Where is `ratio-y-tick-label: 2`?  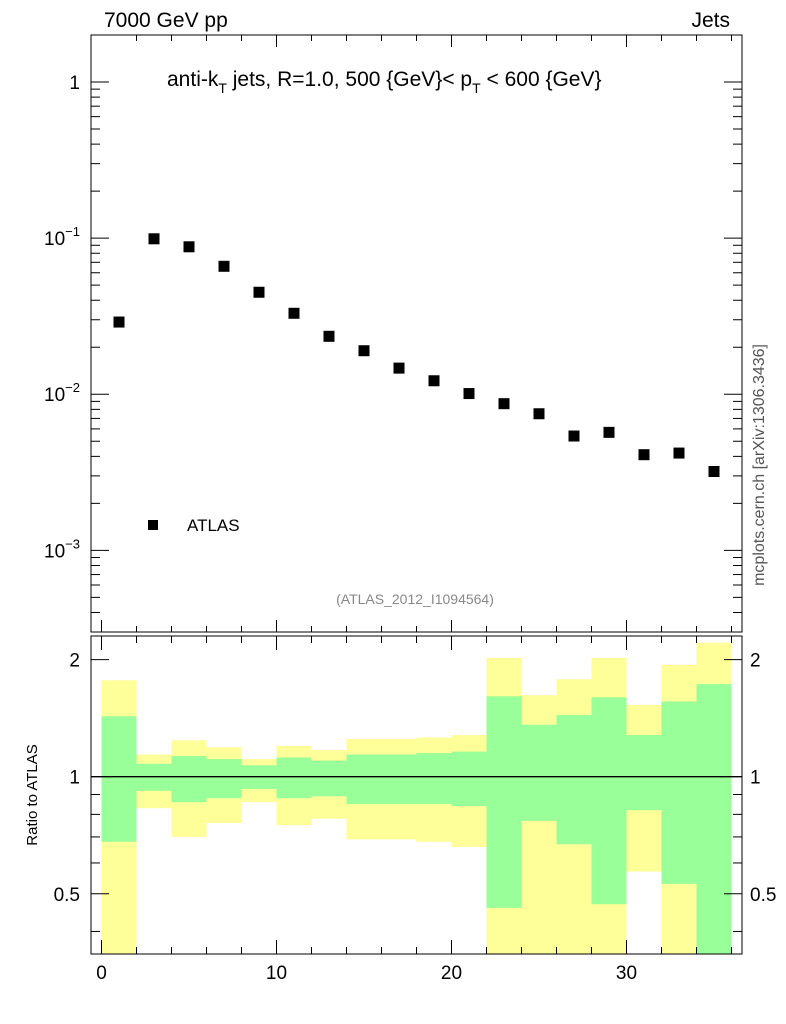
ratio-y-tick-label: 2 is located at coordinates (74, 661).